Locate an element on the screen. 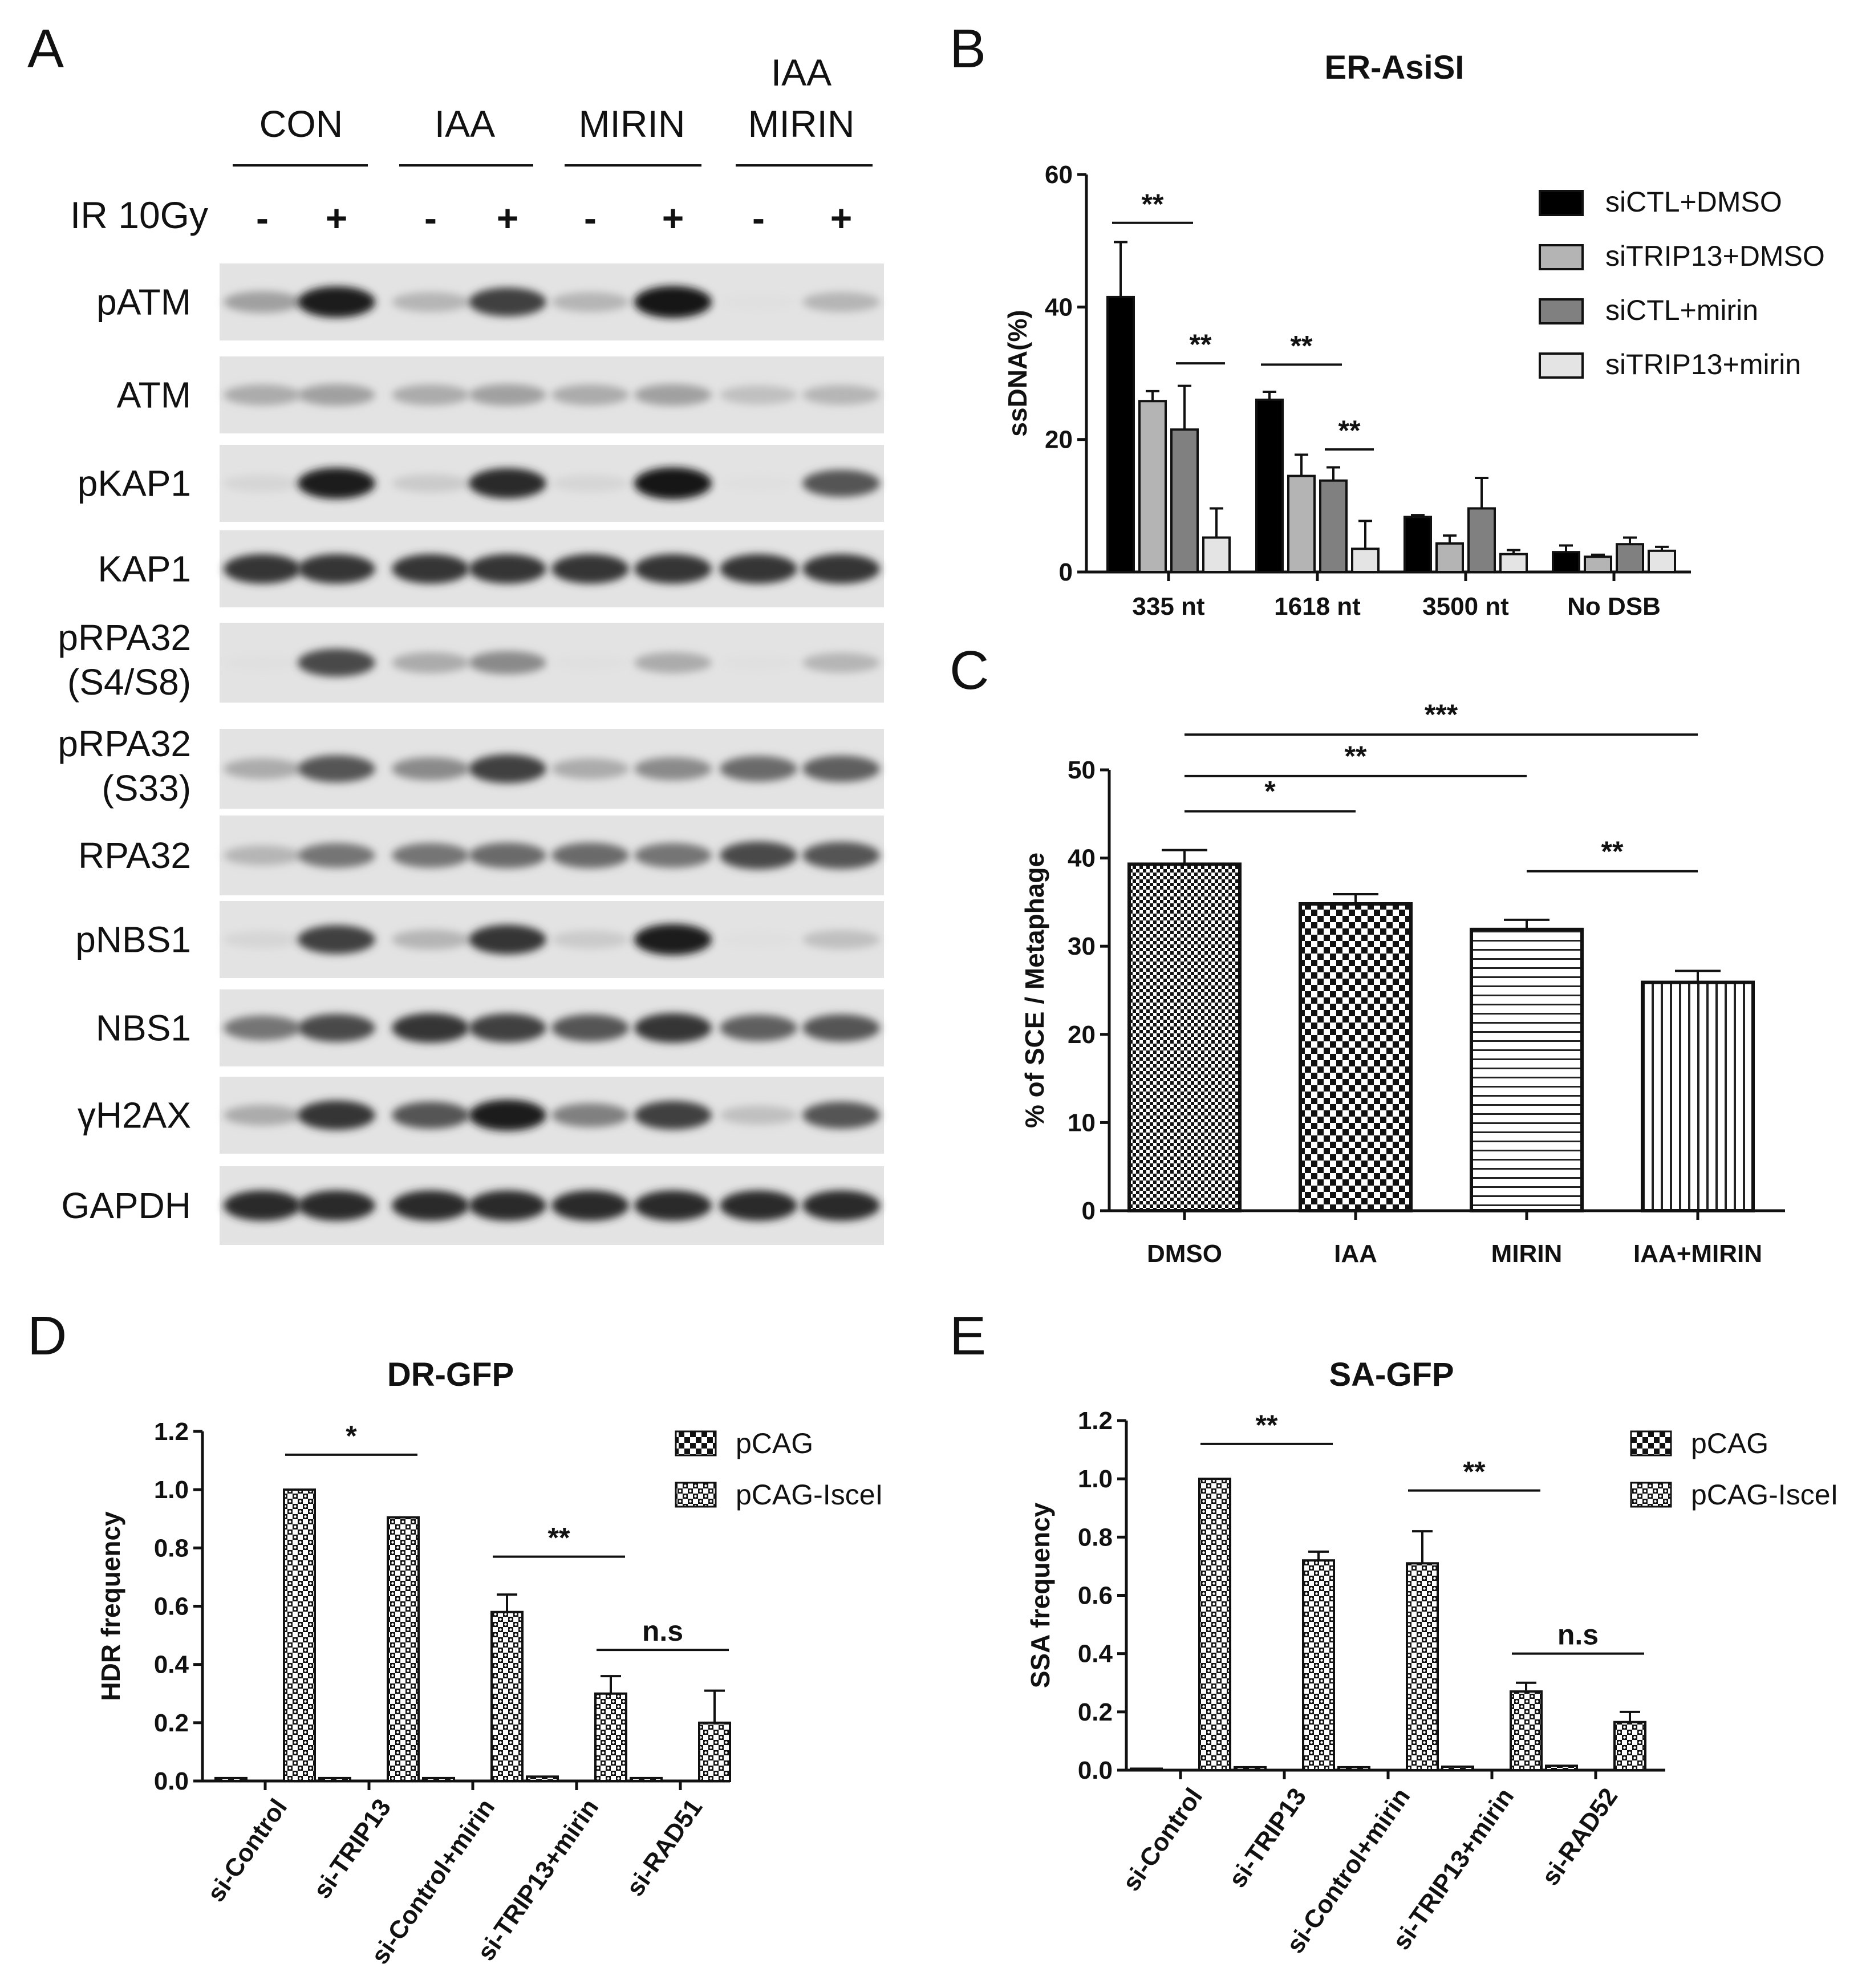 The height and width of the screenshot is (1988, 1870). legend-label: siTRIP13+DMSO is located at coordinates (1715, 256).